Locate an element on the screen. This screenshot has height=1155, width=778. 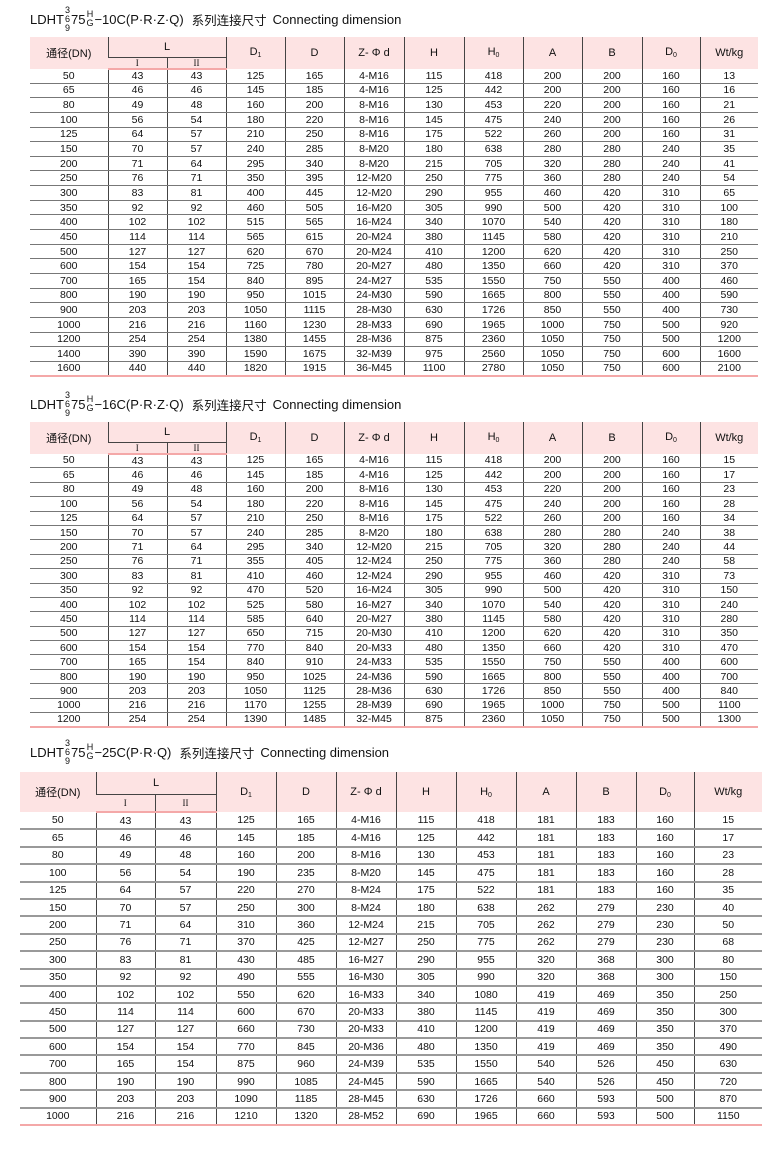
table-cell: 630 is located at coordinates (433, 691).